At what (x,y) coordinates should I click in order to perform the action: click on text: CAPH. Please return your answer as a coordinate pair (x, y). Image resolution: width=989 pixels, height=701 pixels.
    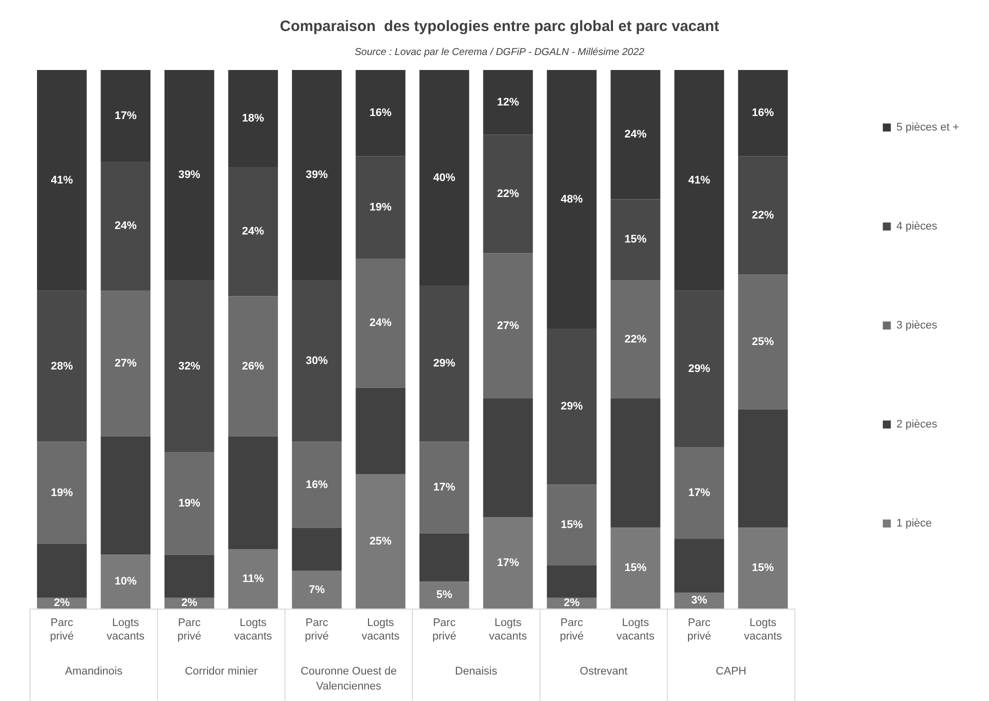
    Looking at the image, I should click on (731, 672).